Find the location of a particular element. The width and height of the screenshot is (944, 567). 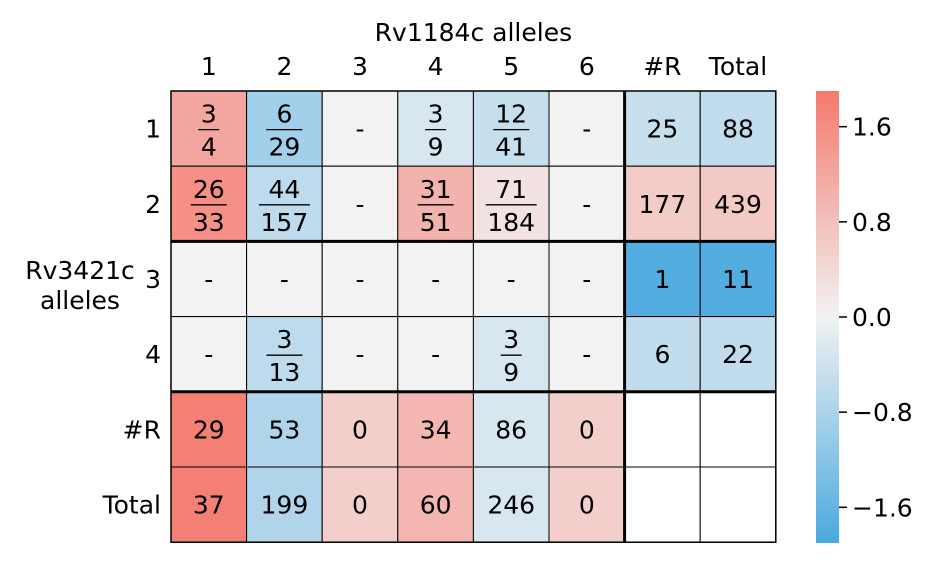

cell-value: 6 is located at coordinates (662, 354).